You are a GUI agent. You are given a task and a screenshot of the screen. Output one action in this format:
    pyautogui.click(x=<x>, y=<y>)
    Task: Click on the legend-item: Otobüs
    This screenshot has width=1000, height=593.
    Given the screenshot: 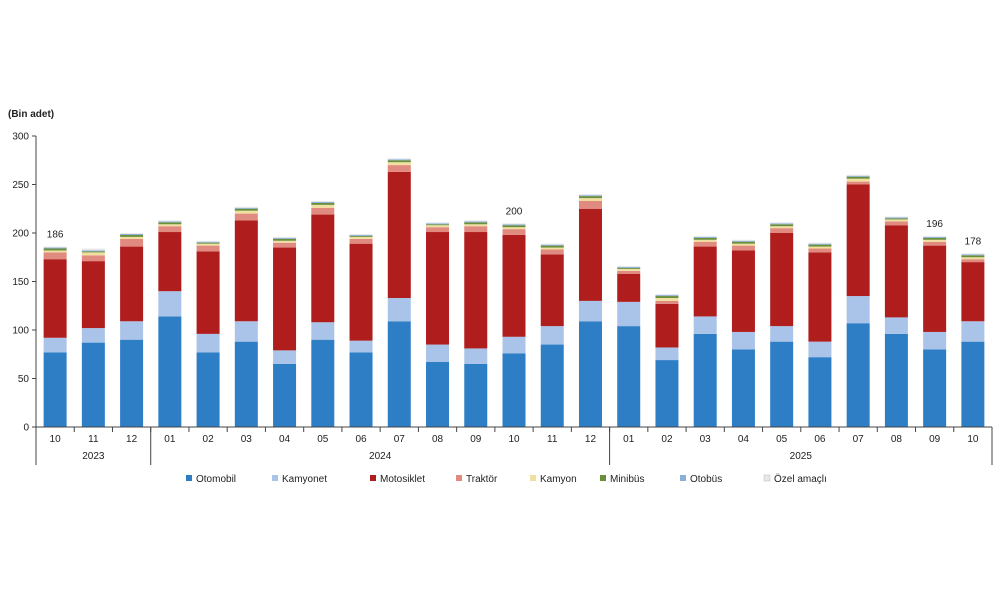 What is the action you would take?
    pyautogui.click(x=701, y=479)
    